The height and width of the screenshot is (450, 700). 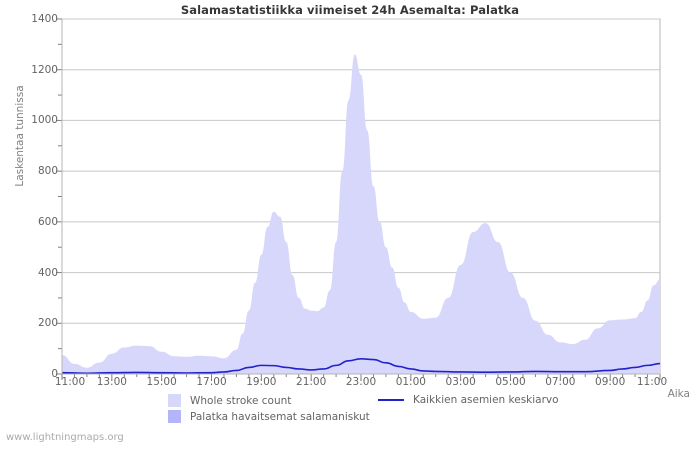 What do you see at coordinates (29, 225) in the screenshot?
I see `y-axis-tick-labels: 0 200 400 600 800 1000 1200 1400` at bounding box center [29, 225].